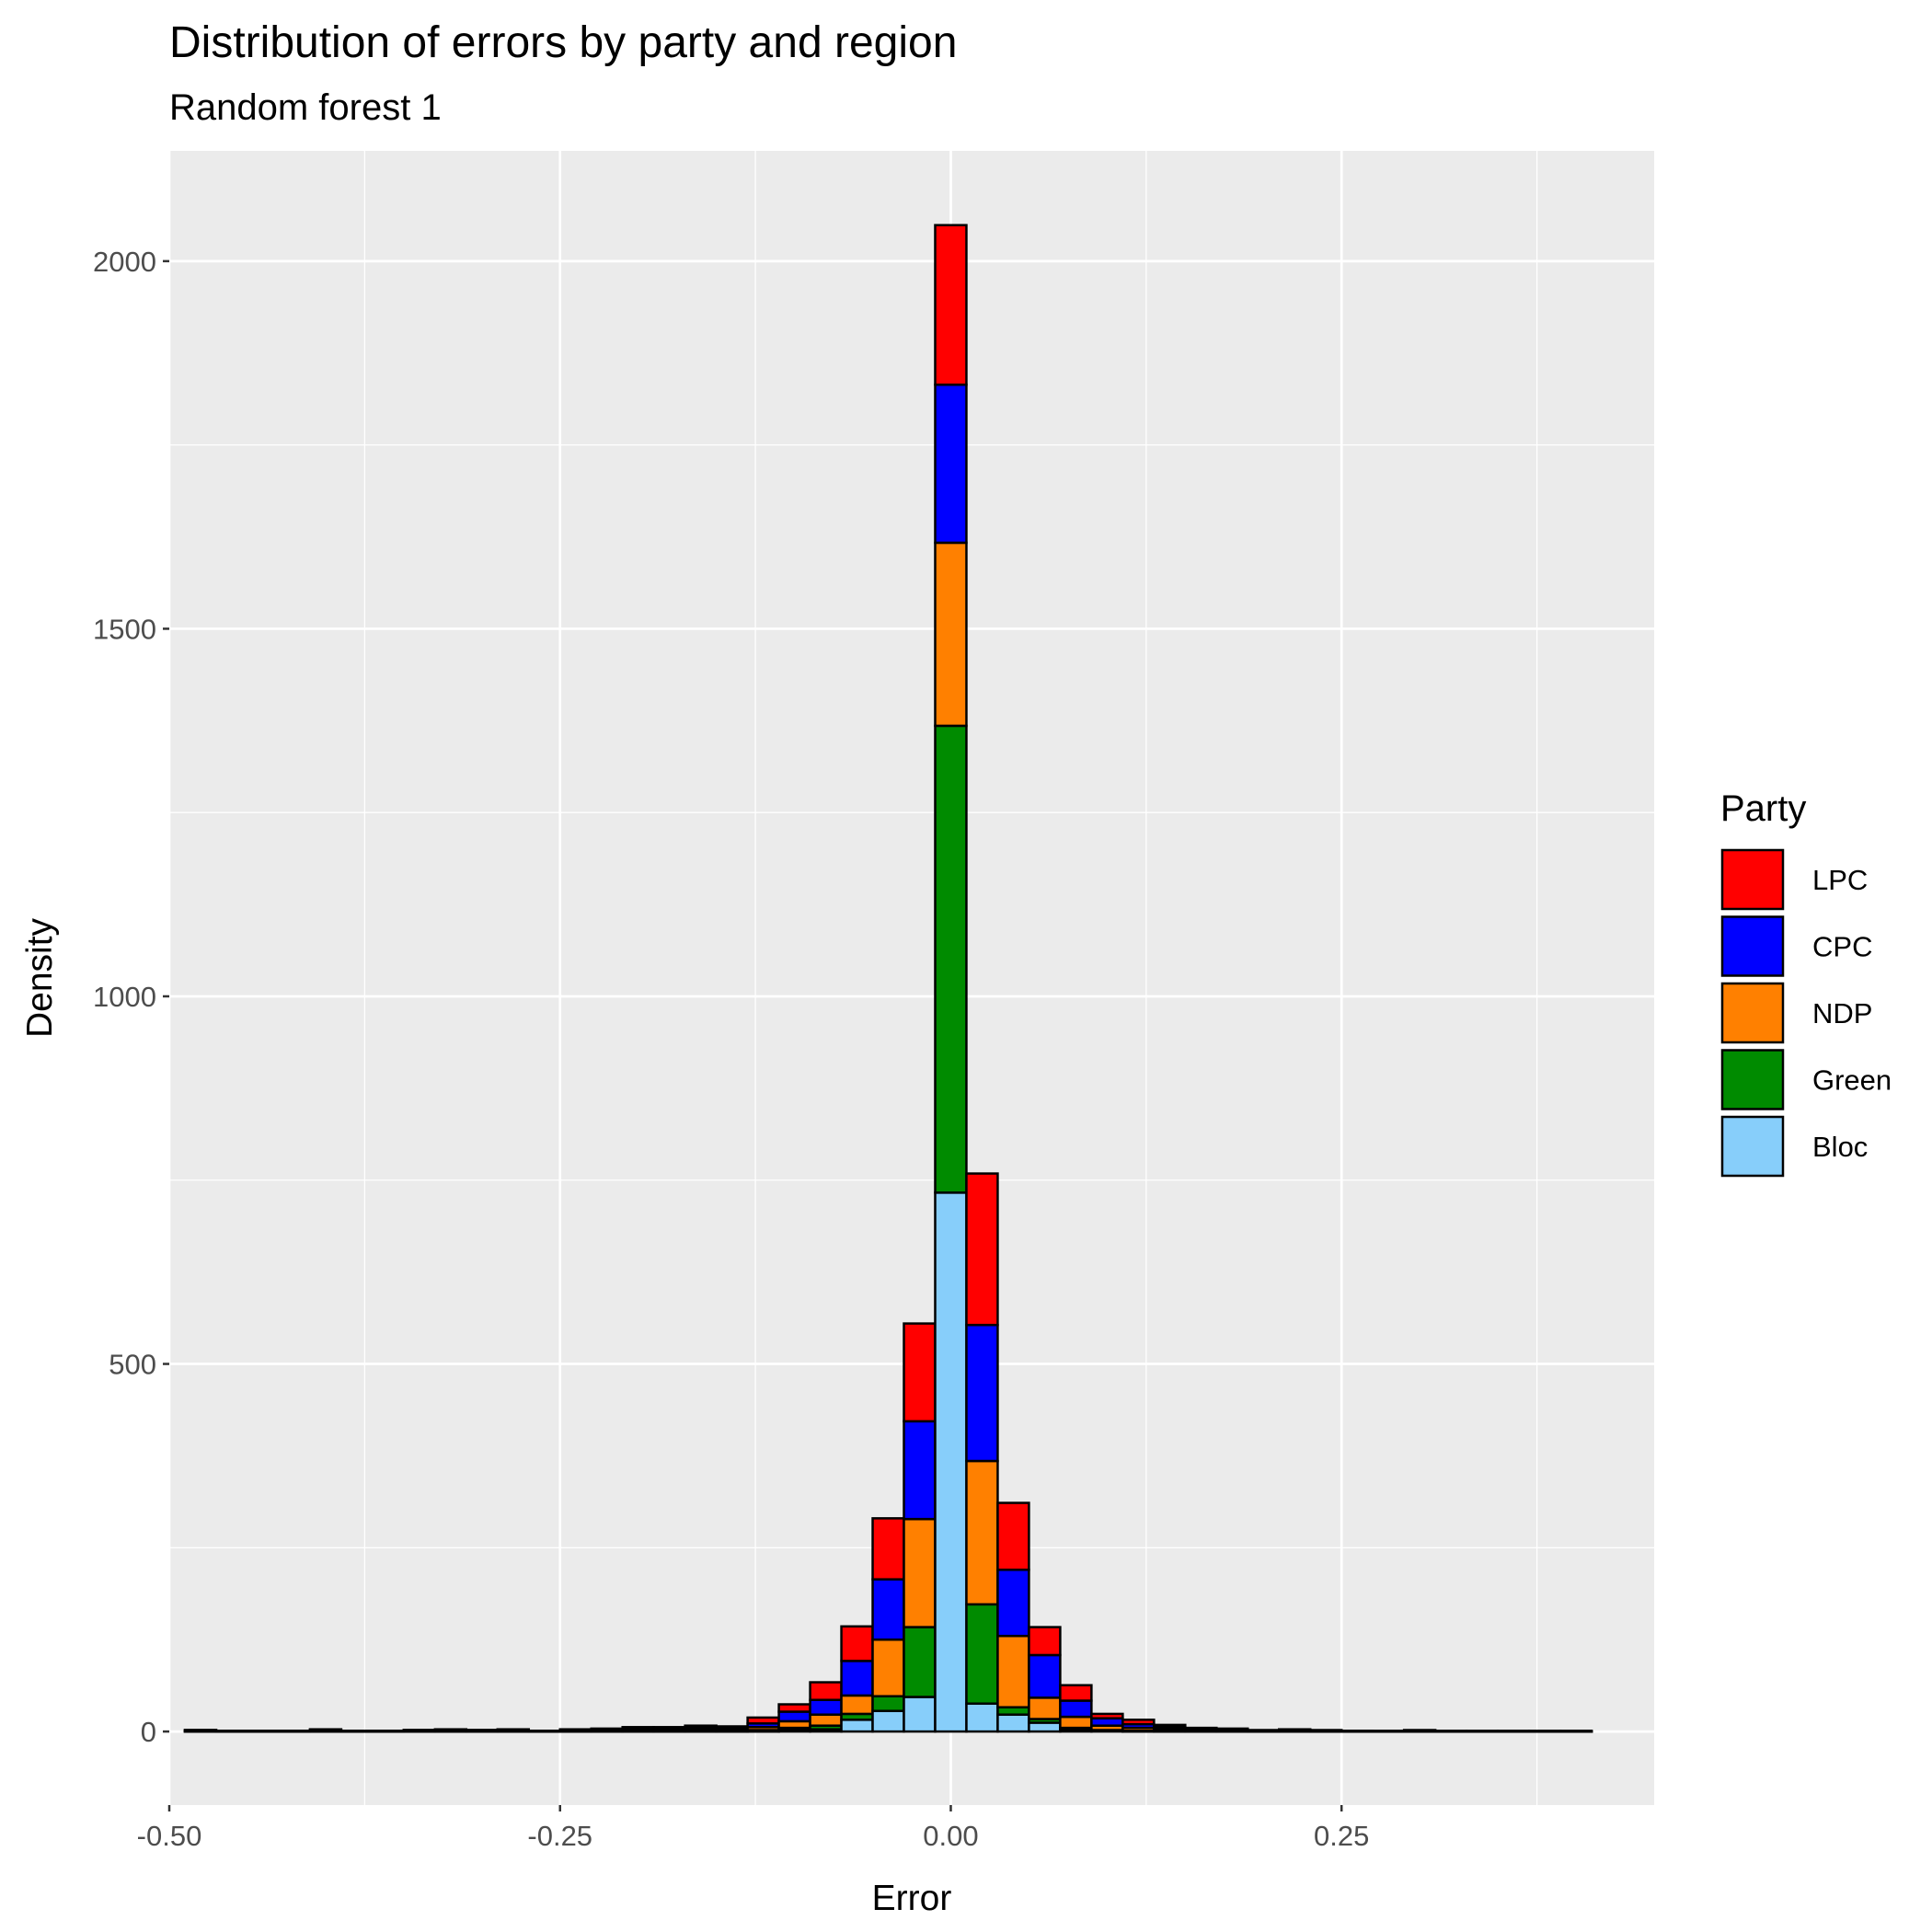 This screenshot has height=1932, width=1932. I want to click on chart-subtitle: Random forest 1, so click(305, 107).